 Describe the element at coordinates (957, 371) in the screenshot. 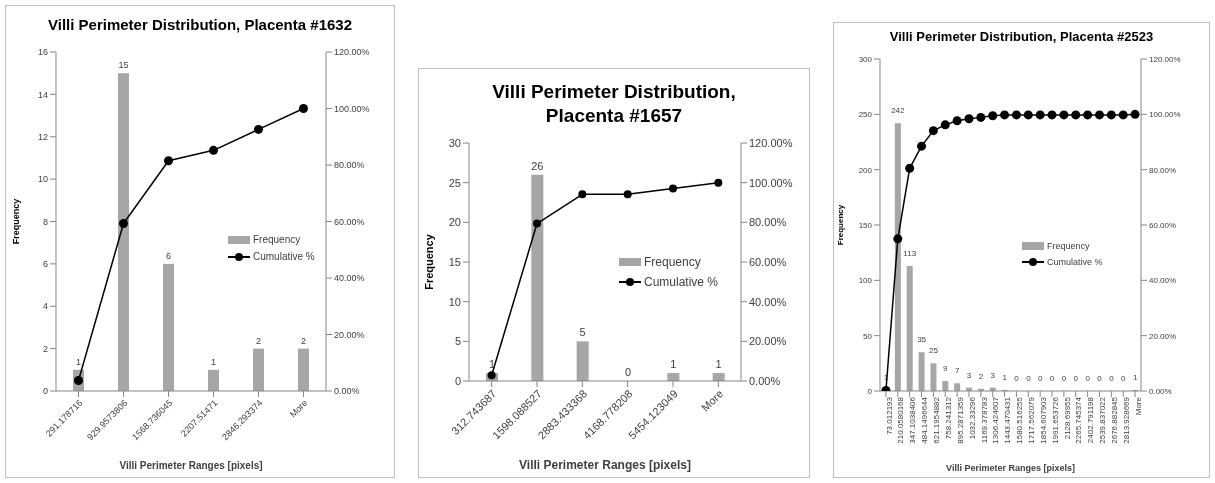

I see `data-label: 7` at that location.